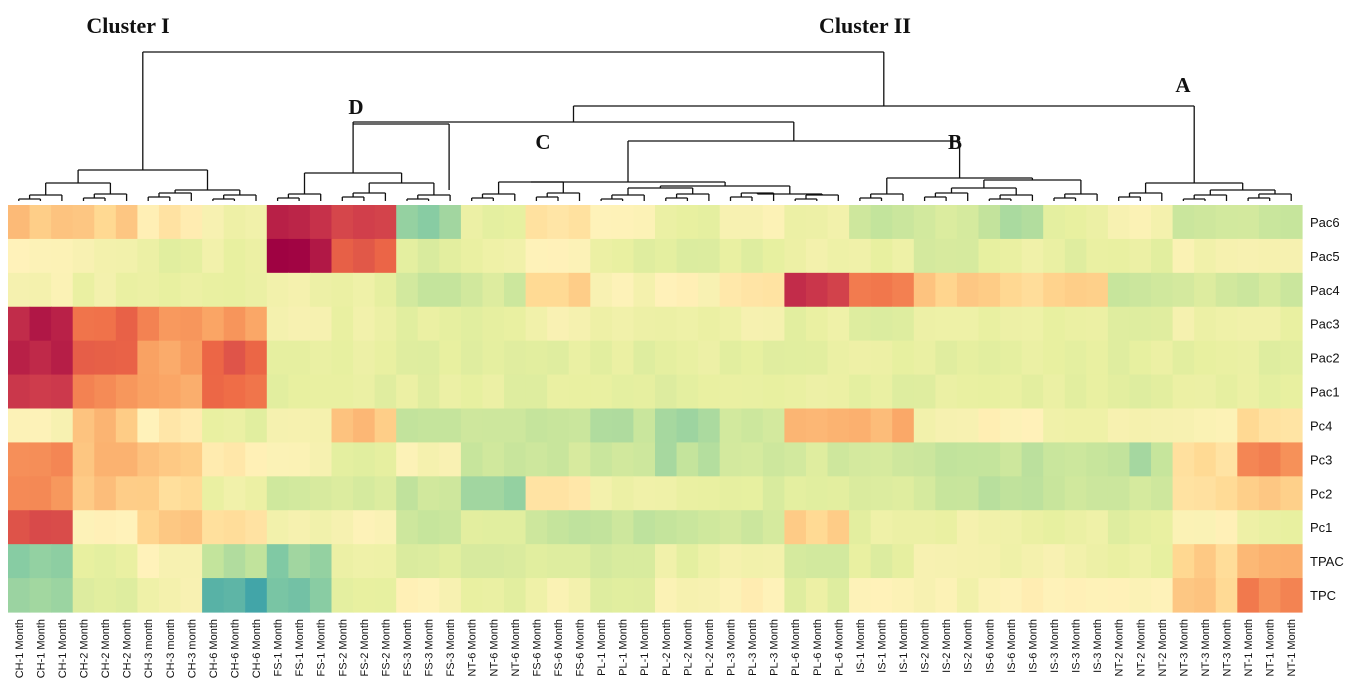 The width and height of the screenshot is (1368, 691). I want to click on column-label-30: PL-1 Month, so click(645, 647).